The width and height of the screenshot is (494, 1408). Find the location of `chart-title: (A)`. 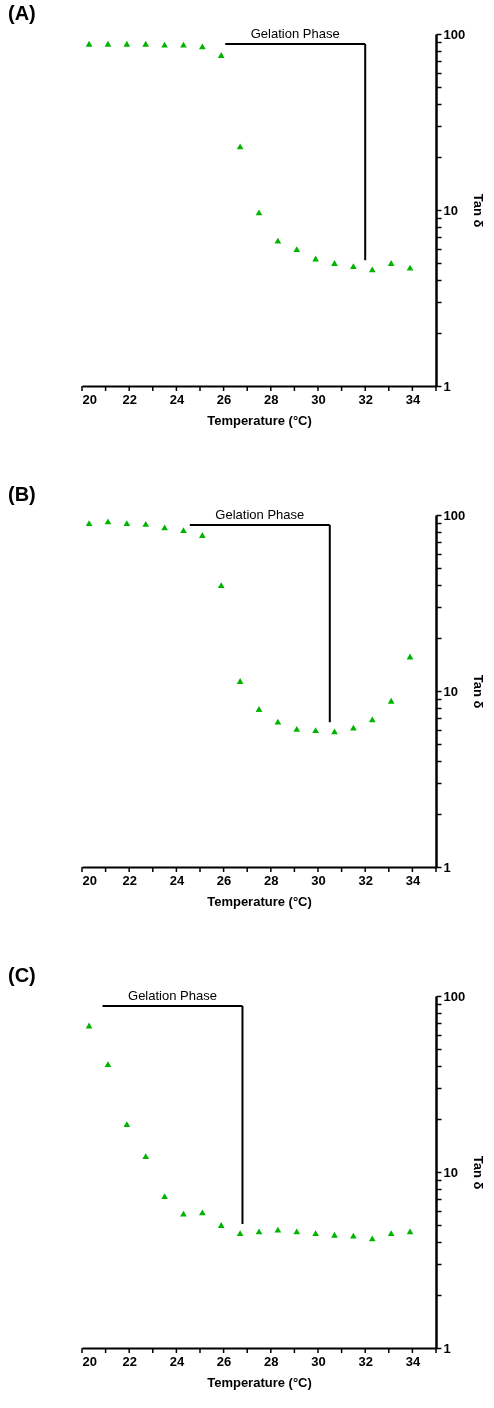

chart-title: (A) is located at coordinates (22, 13).